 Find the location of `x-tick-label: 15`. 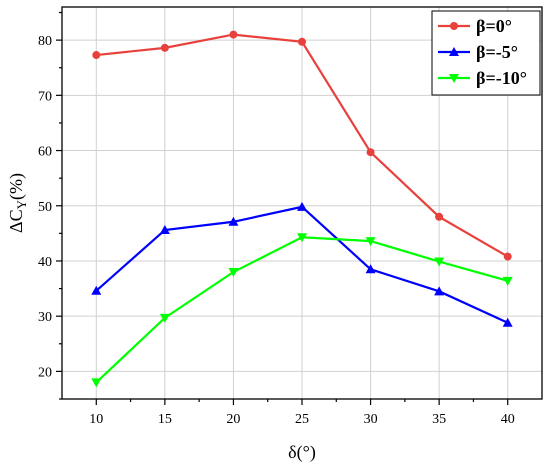

x-tick-label: 15 is located at coordinates (165, 419).